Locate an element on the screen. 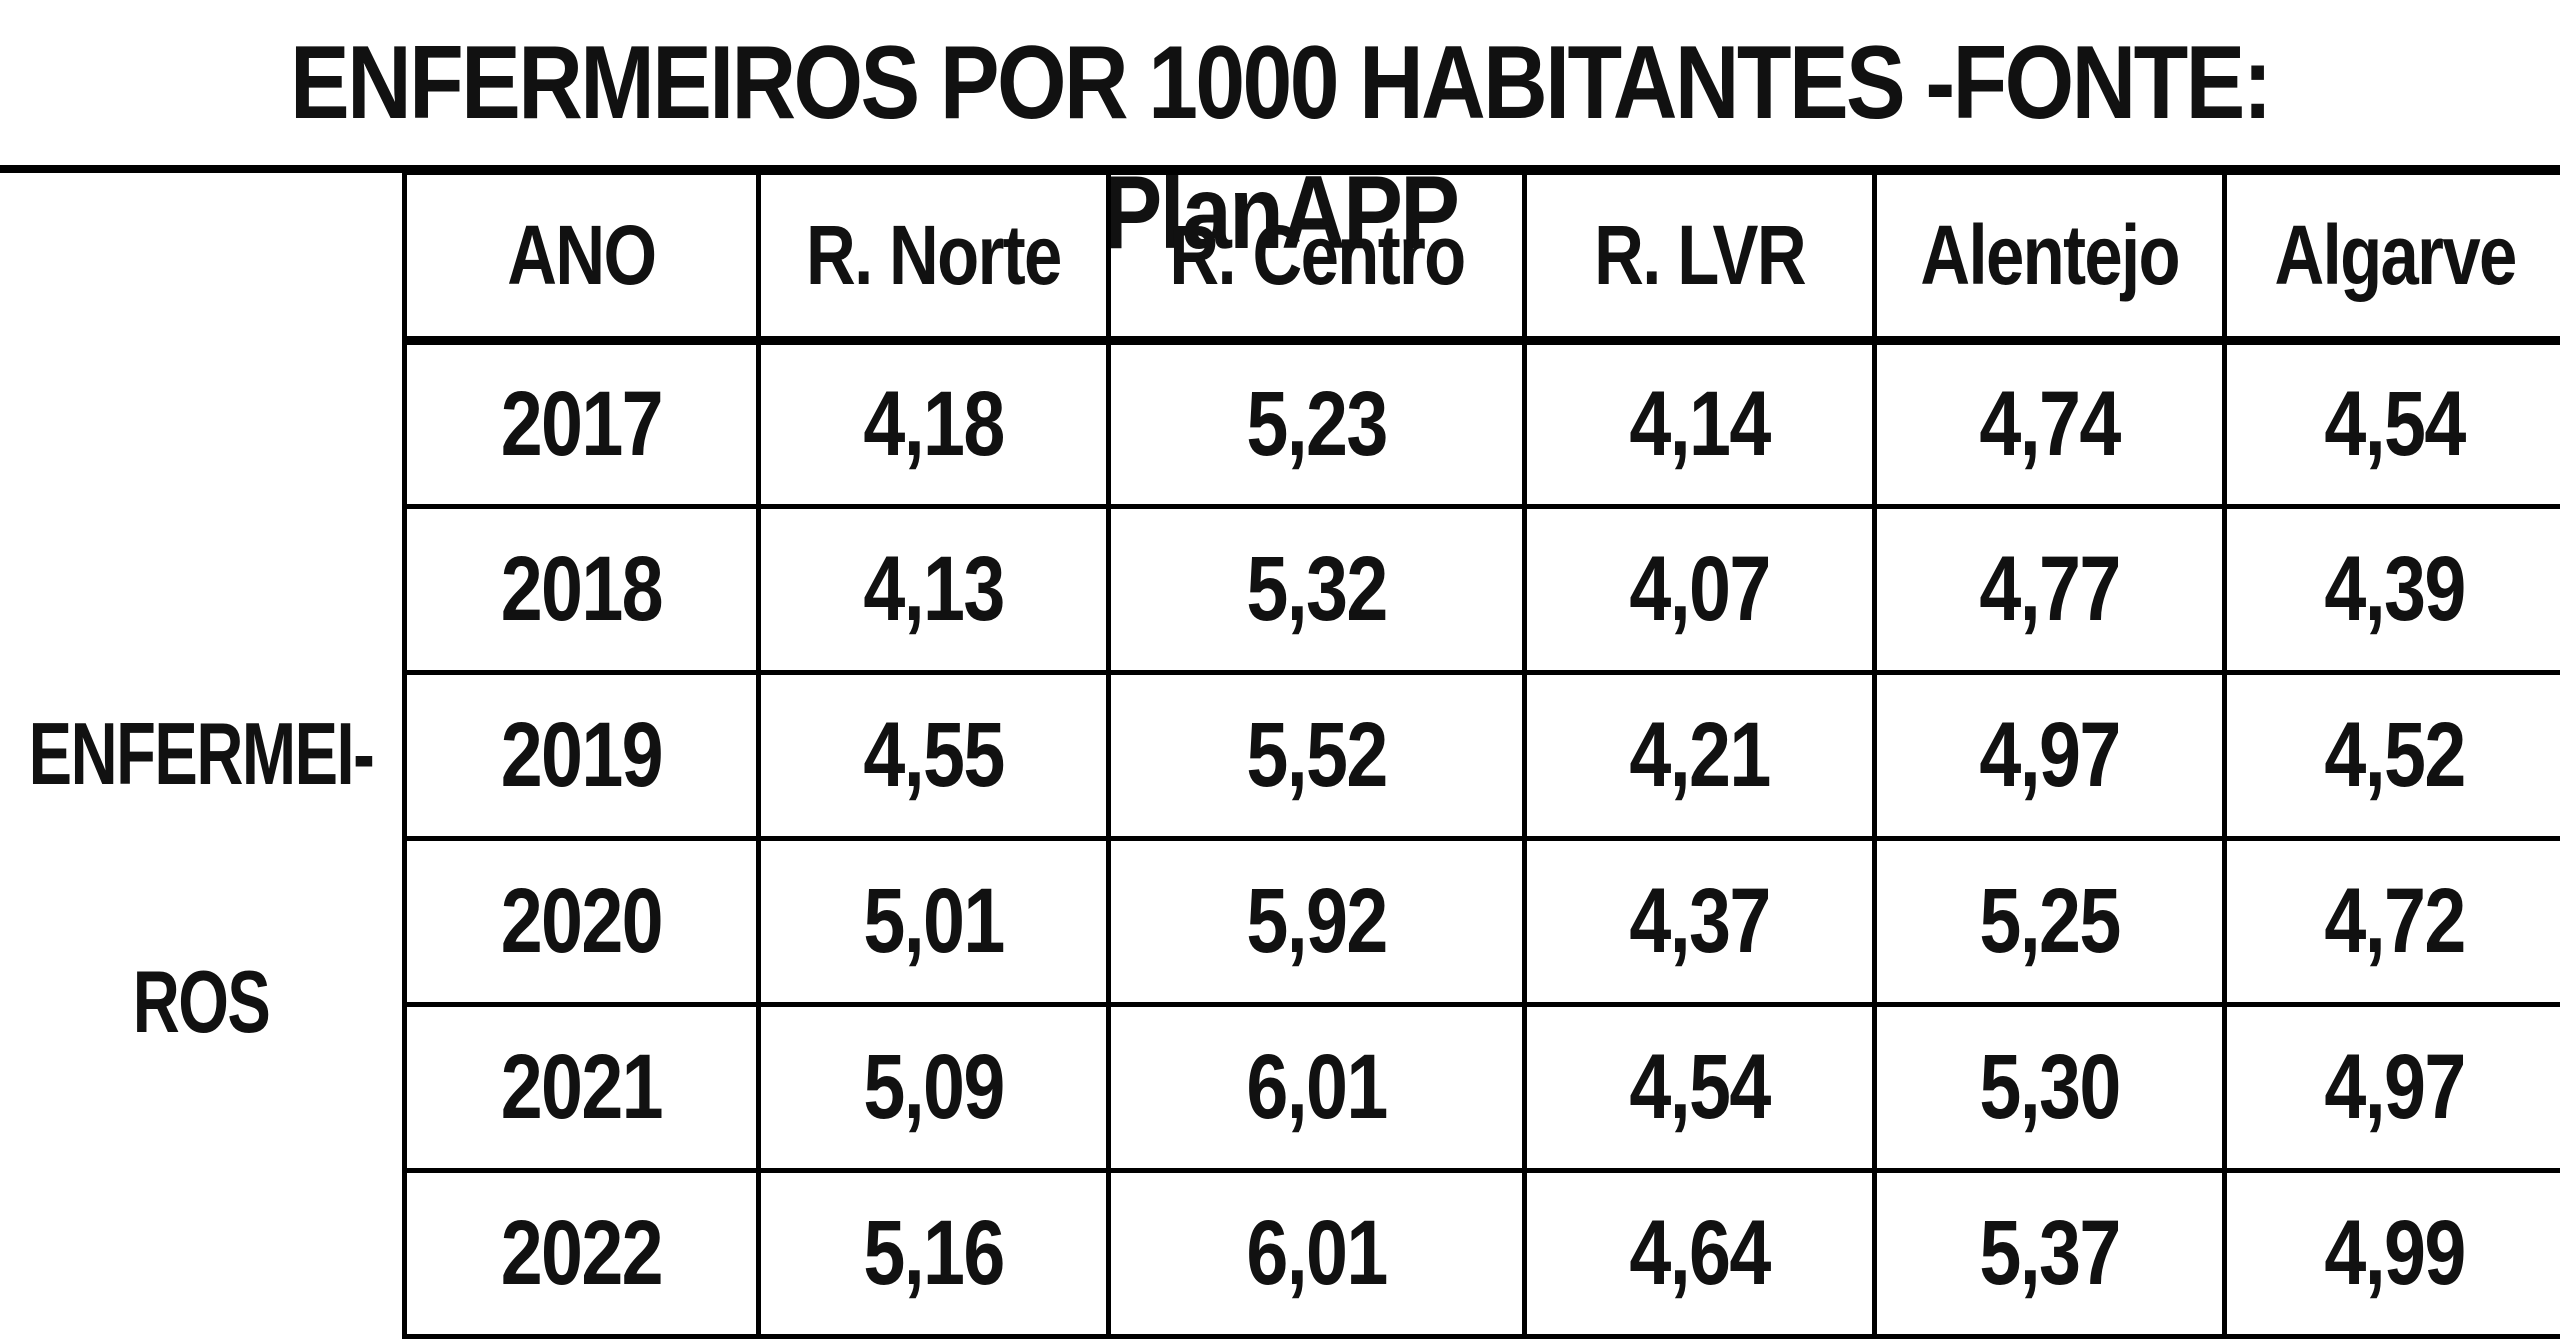 The height and width of the screenshot is (1339, 2560). value-cell: 5,16 is located at coordinates (934, 1254).